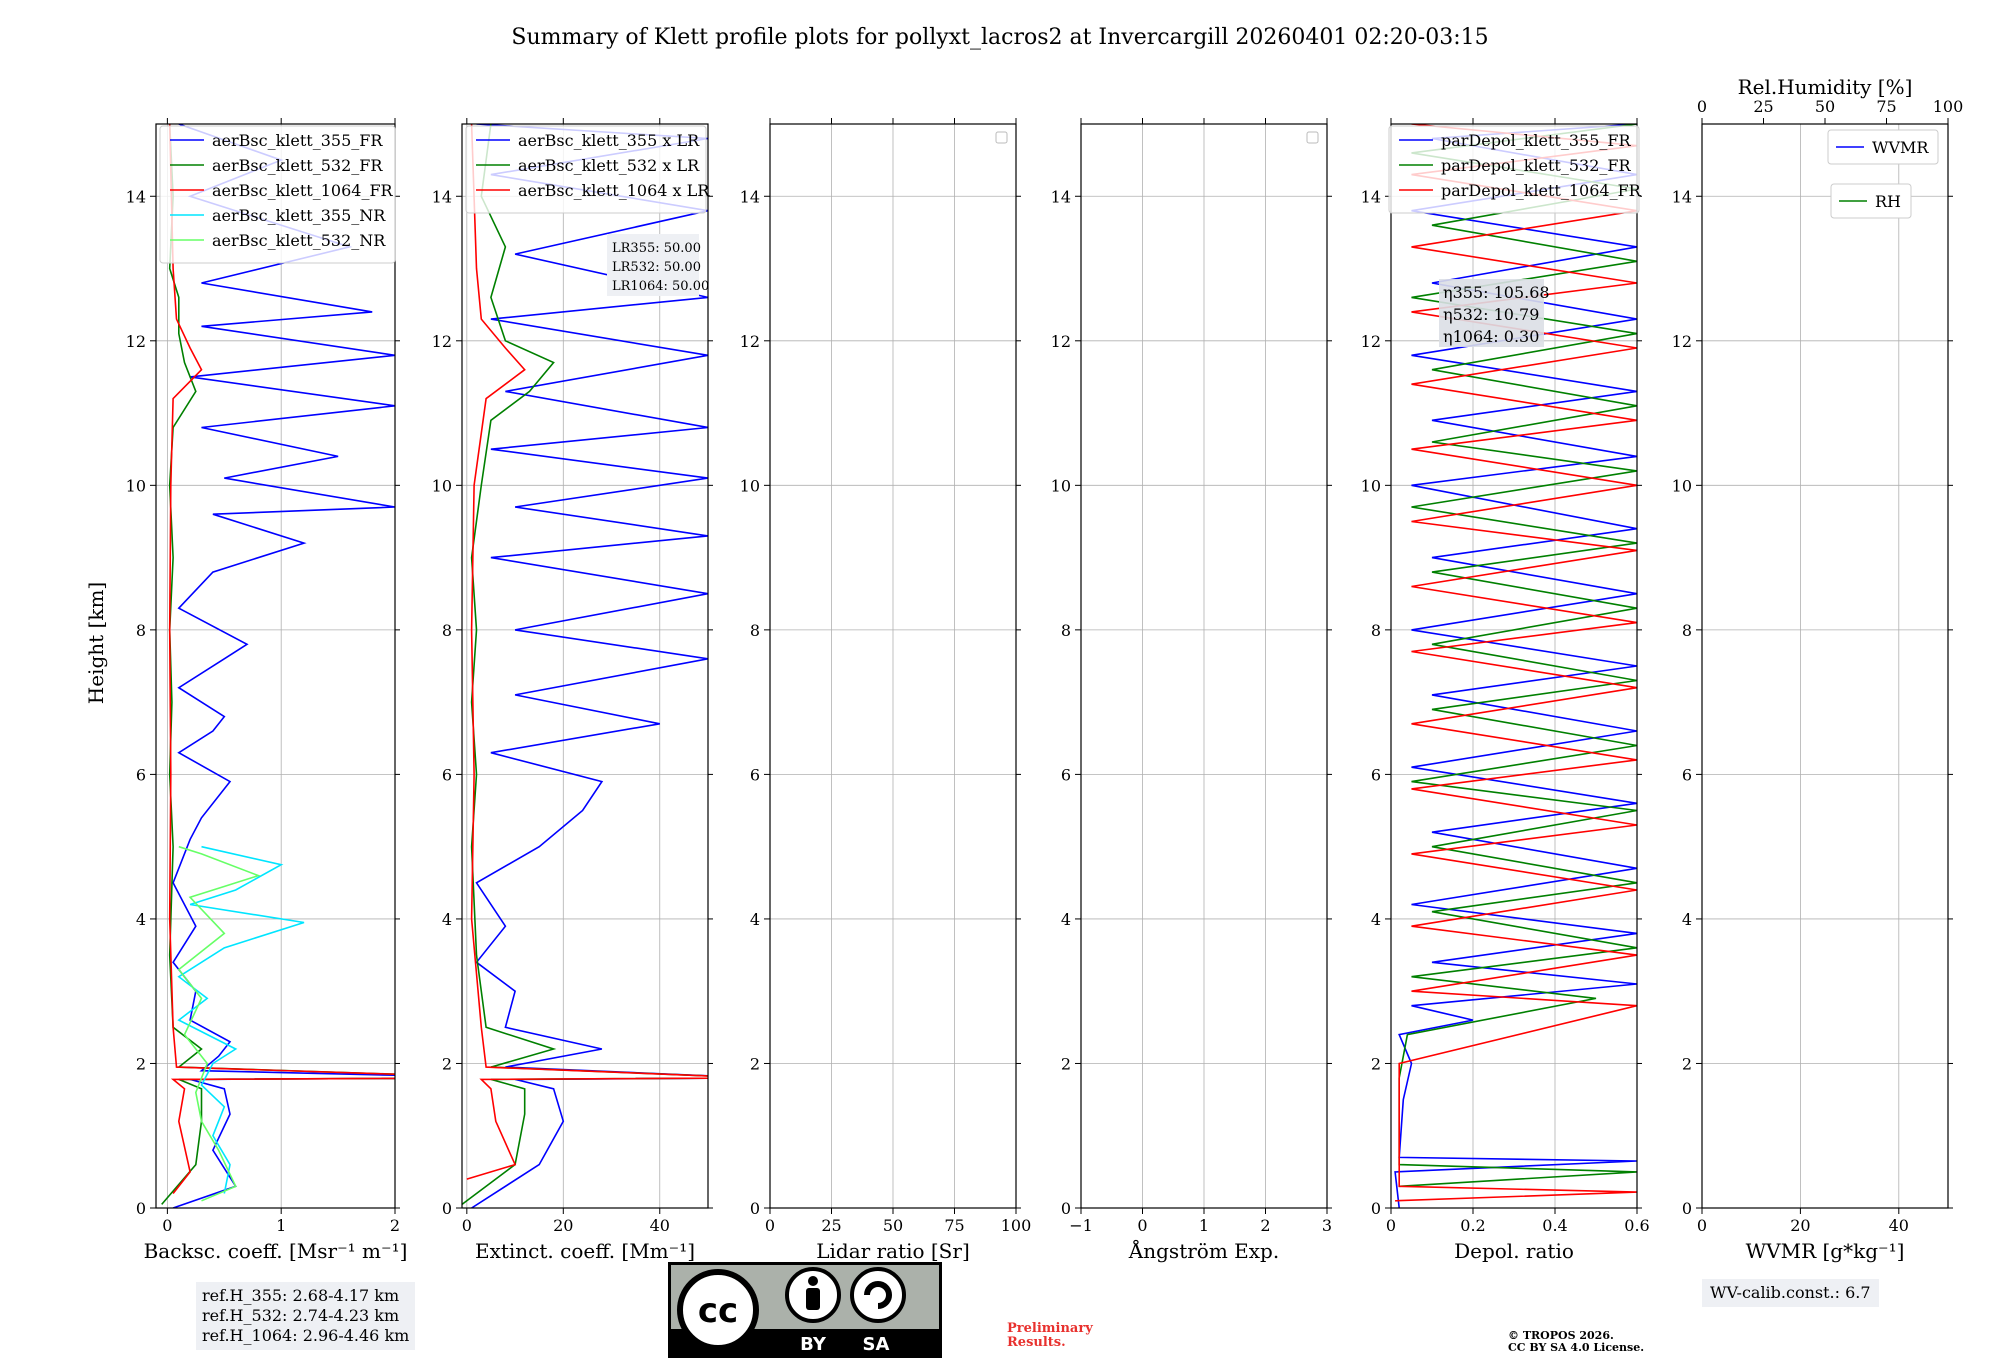 Image resolution: width=2000 pixels, height=1360 pixels. I want to click on ref-height-532: ref.H_532: 2.74-4.23 km, so click(301, 1315).